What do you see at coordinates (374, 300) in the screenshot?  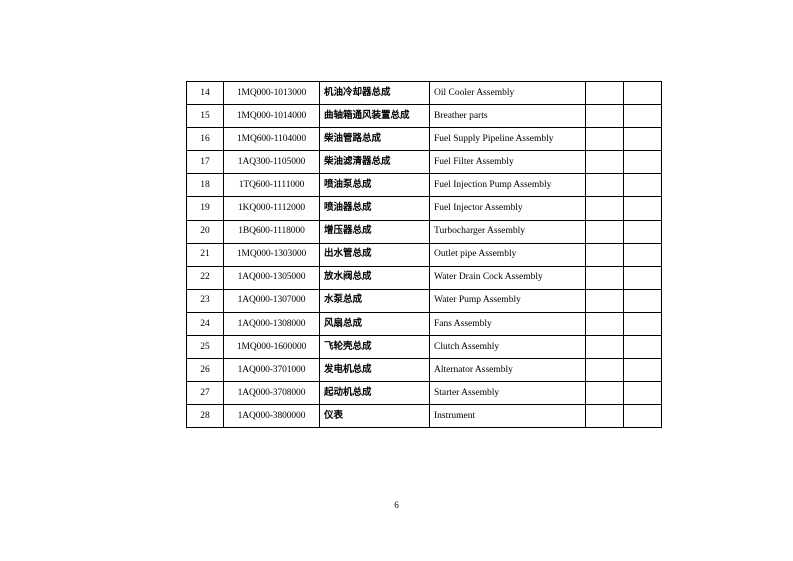 I see `part-name-cn-cell: 水泵总成` at bounding box center [374, 300].